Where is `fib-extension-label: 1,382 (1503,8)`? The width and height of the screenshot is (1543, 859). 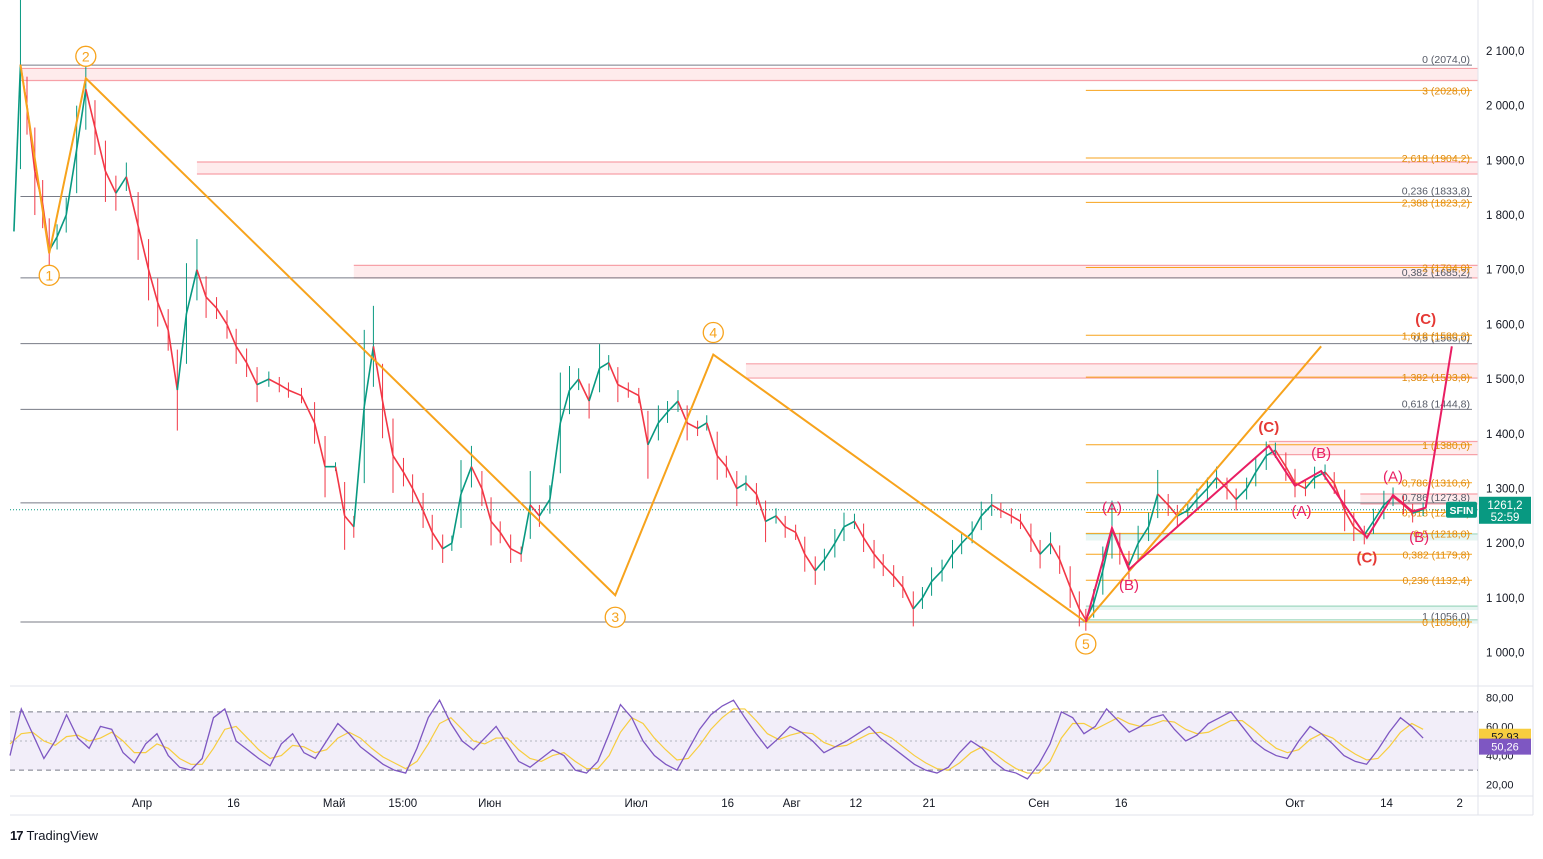
fib-extension-label: 1,382 (1503,8) is located at coordinates (1436, 378).